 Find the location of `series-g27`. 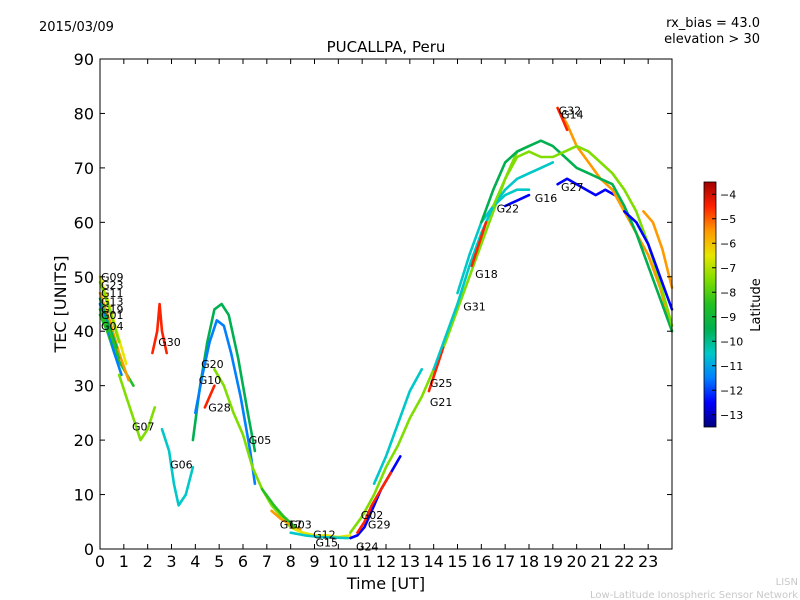

series-g27 is located at coordinates (586, 187).